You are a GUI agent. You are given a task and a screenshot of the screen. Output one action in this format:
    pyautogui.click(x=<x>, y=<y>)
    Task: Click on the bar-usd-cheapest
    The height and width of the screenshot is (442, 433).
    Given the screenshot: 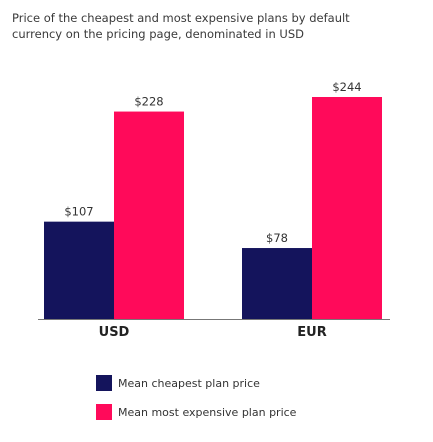 What is the action you would take?
    pyautogui.click(x=79, y=270)
    